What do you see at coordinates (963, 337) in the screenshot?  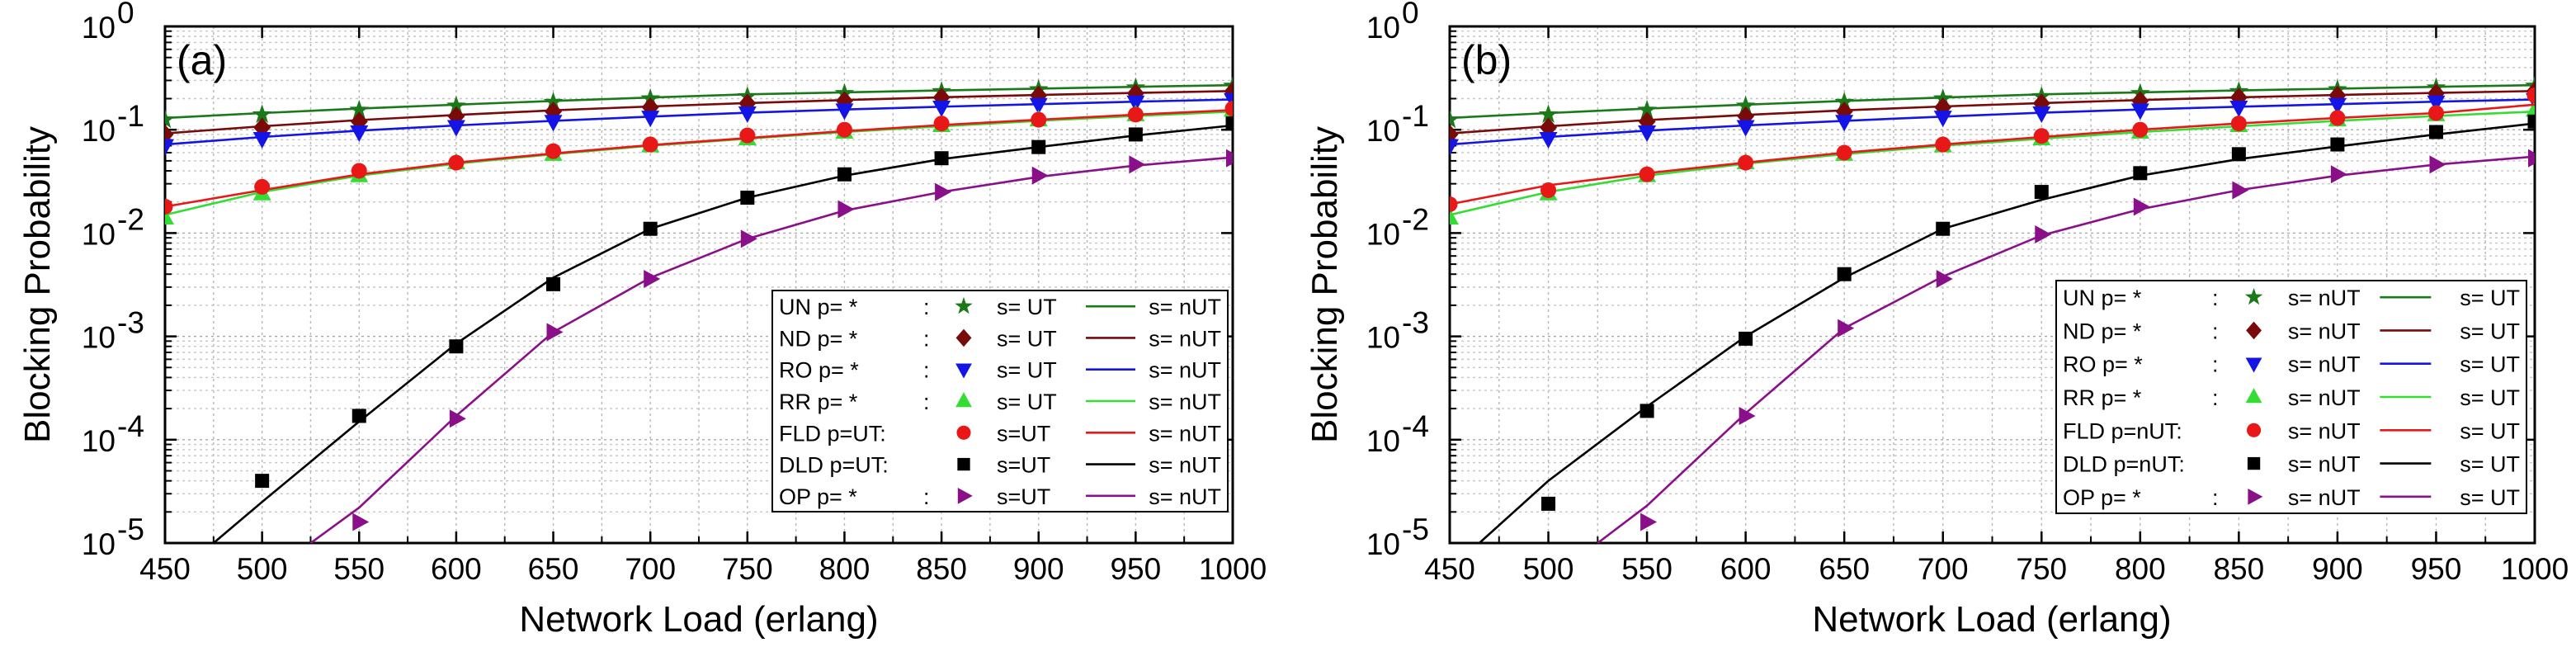 I see `legend-marker-nd` at bounding box center [963, 337].